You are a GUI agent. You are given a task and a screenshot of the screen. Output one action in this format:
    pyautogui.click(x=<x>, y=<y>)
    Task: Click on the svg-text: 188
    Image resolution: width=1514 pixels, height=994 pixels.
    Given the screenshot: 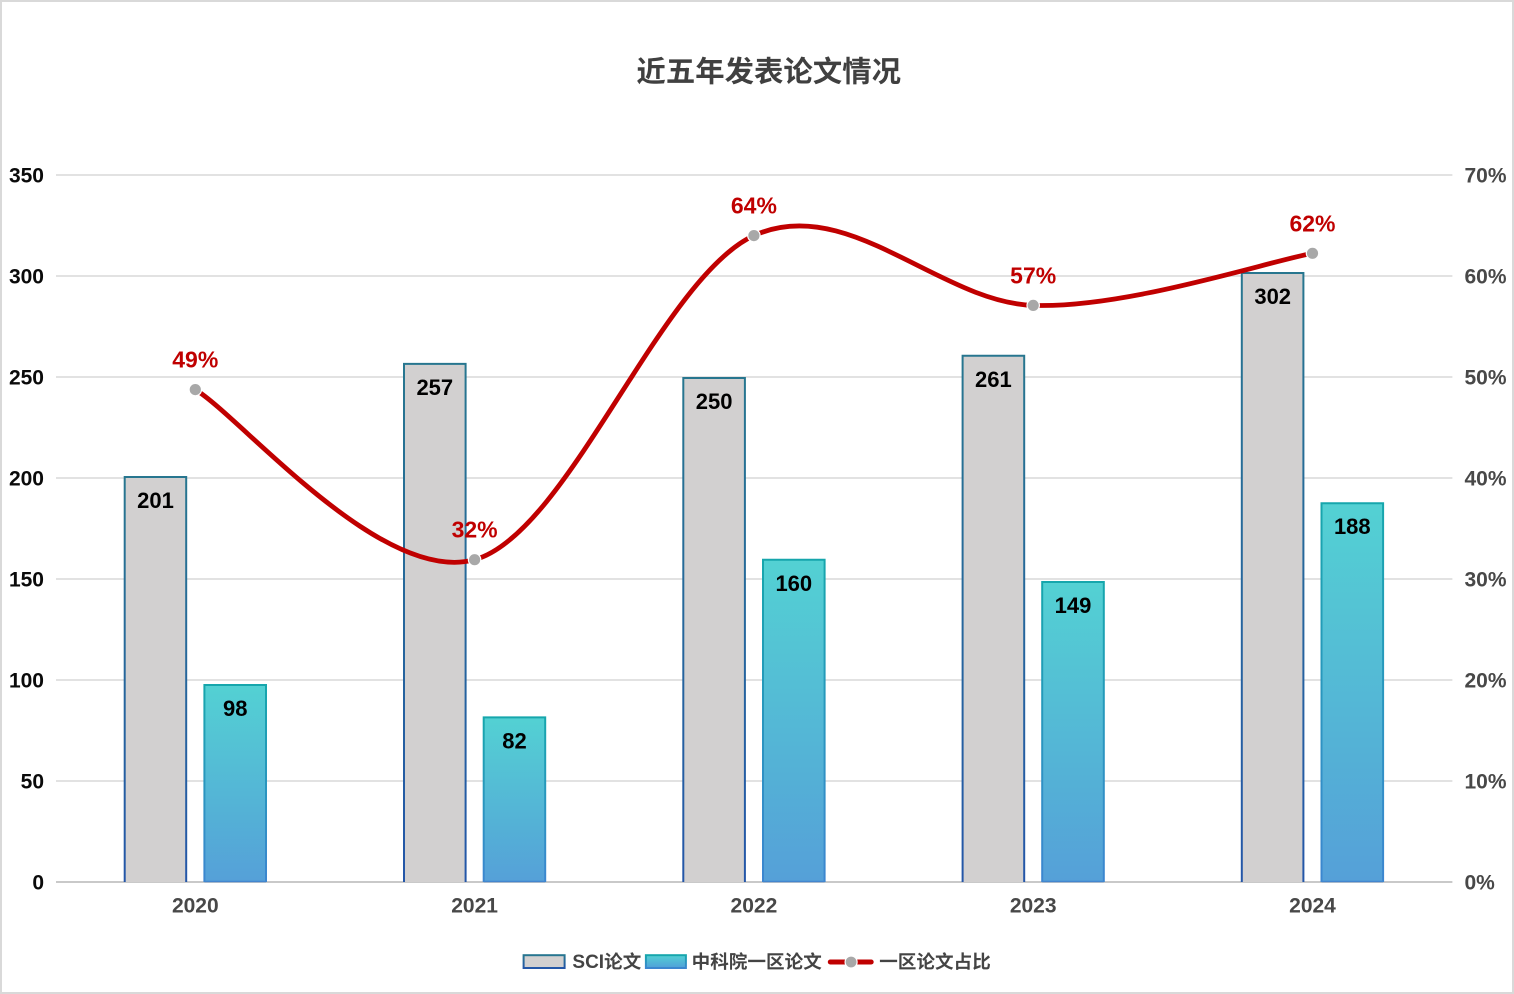 What is the action you would take?
    pyautogui.click(x=1352, y=526)
    